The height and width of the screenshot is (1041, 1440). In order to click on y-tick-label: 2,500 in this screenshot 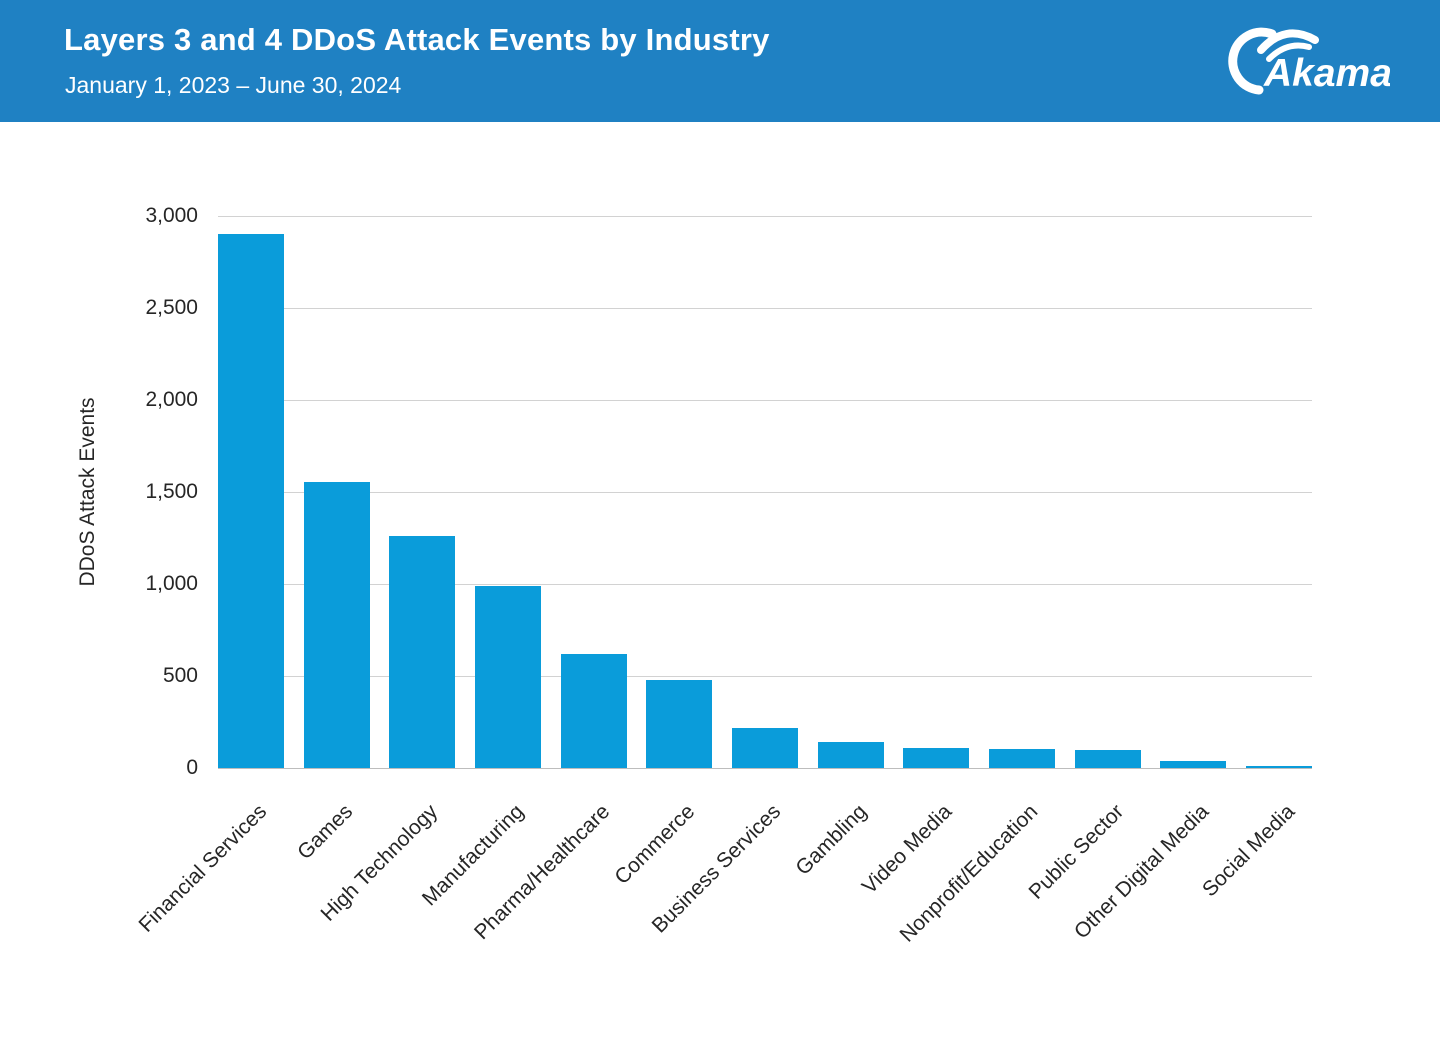, I will do `click(171, 307)`.